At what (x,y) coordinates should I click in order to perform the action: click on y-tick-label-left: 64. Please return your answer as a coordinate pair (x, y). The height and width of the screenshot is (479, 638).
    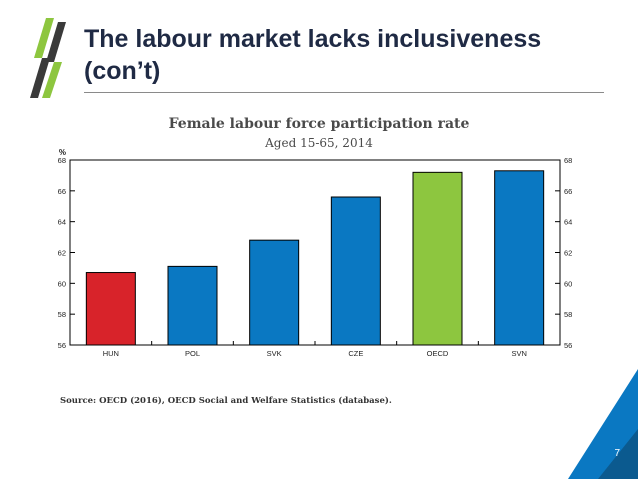
    Looking at the image, I should click on (62, 222).